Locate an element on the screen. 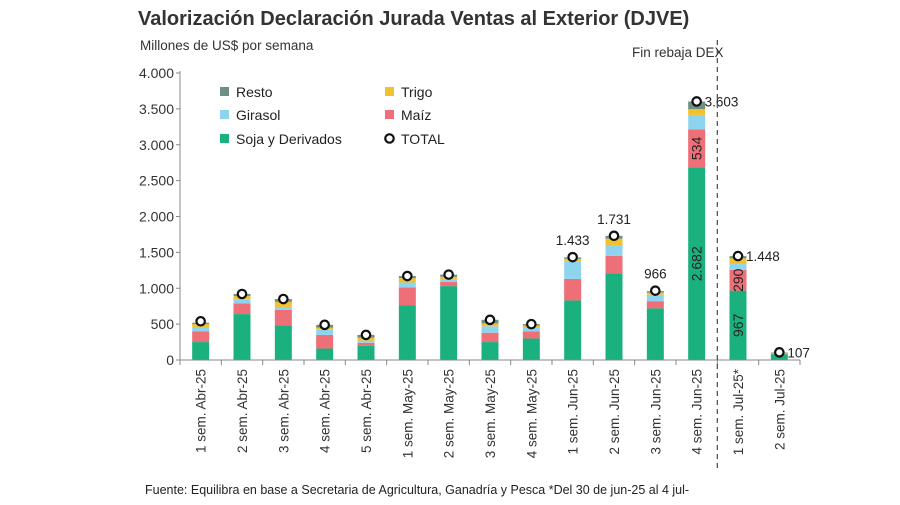 The height and width of the screenshot is (505, 900). total-value-label: 1.731 is located at coordinates (614, 219).